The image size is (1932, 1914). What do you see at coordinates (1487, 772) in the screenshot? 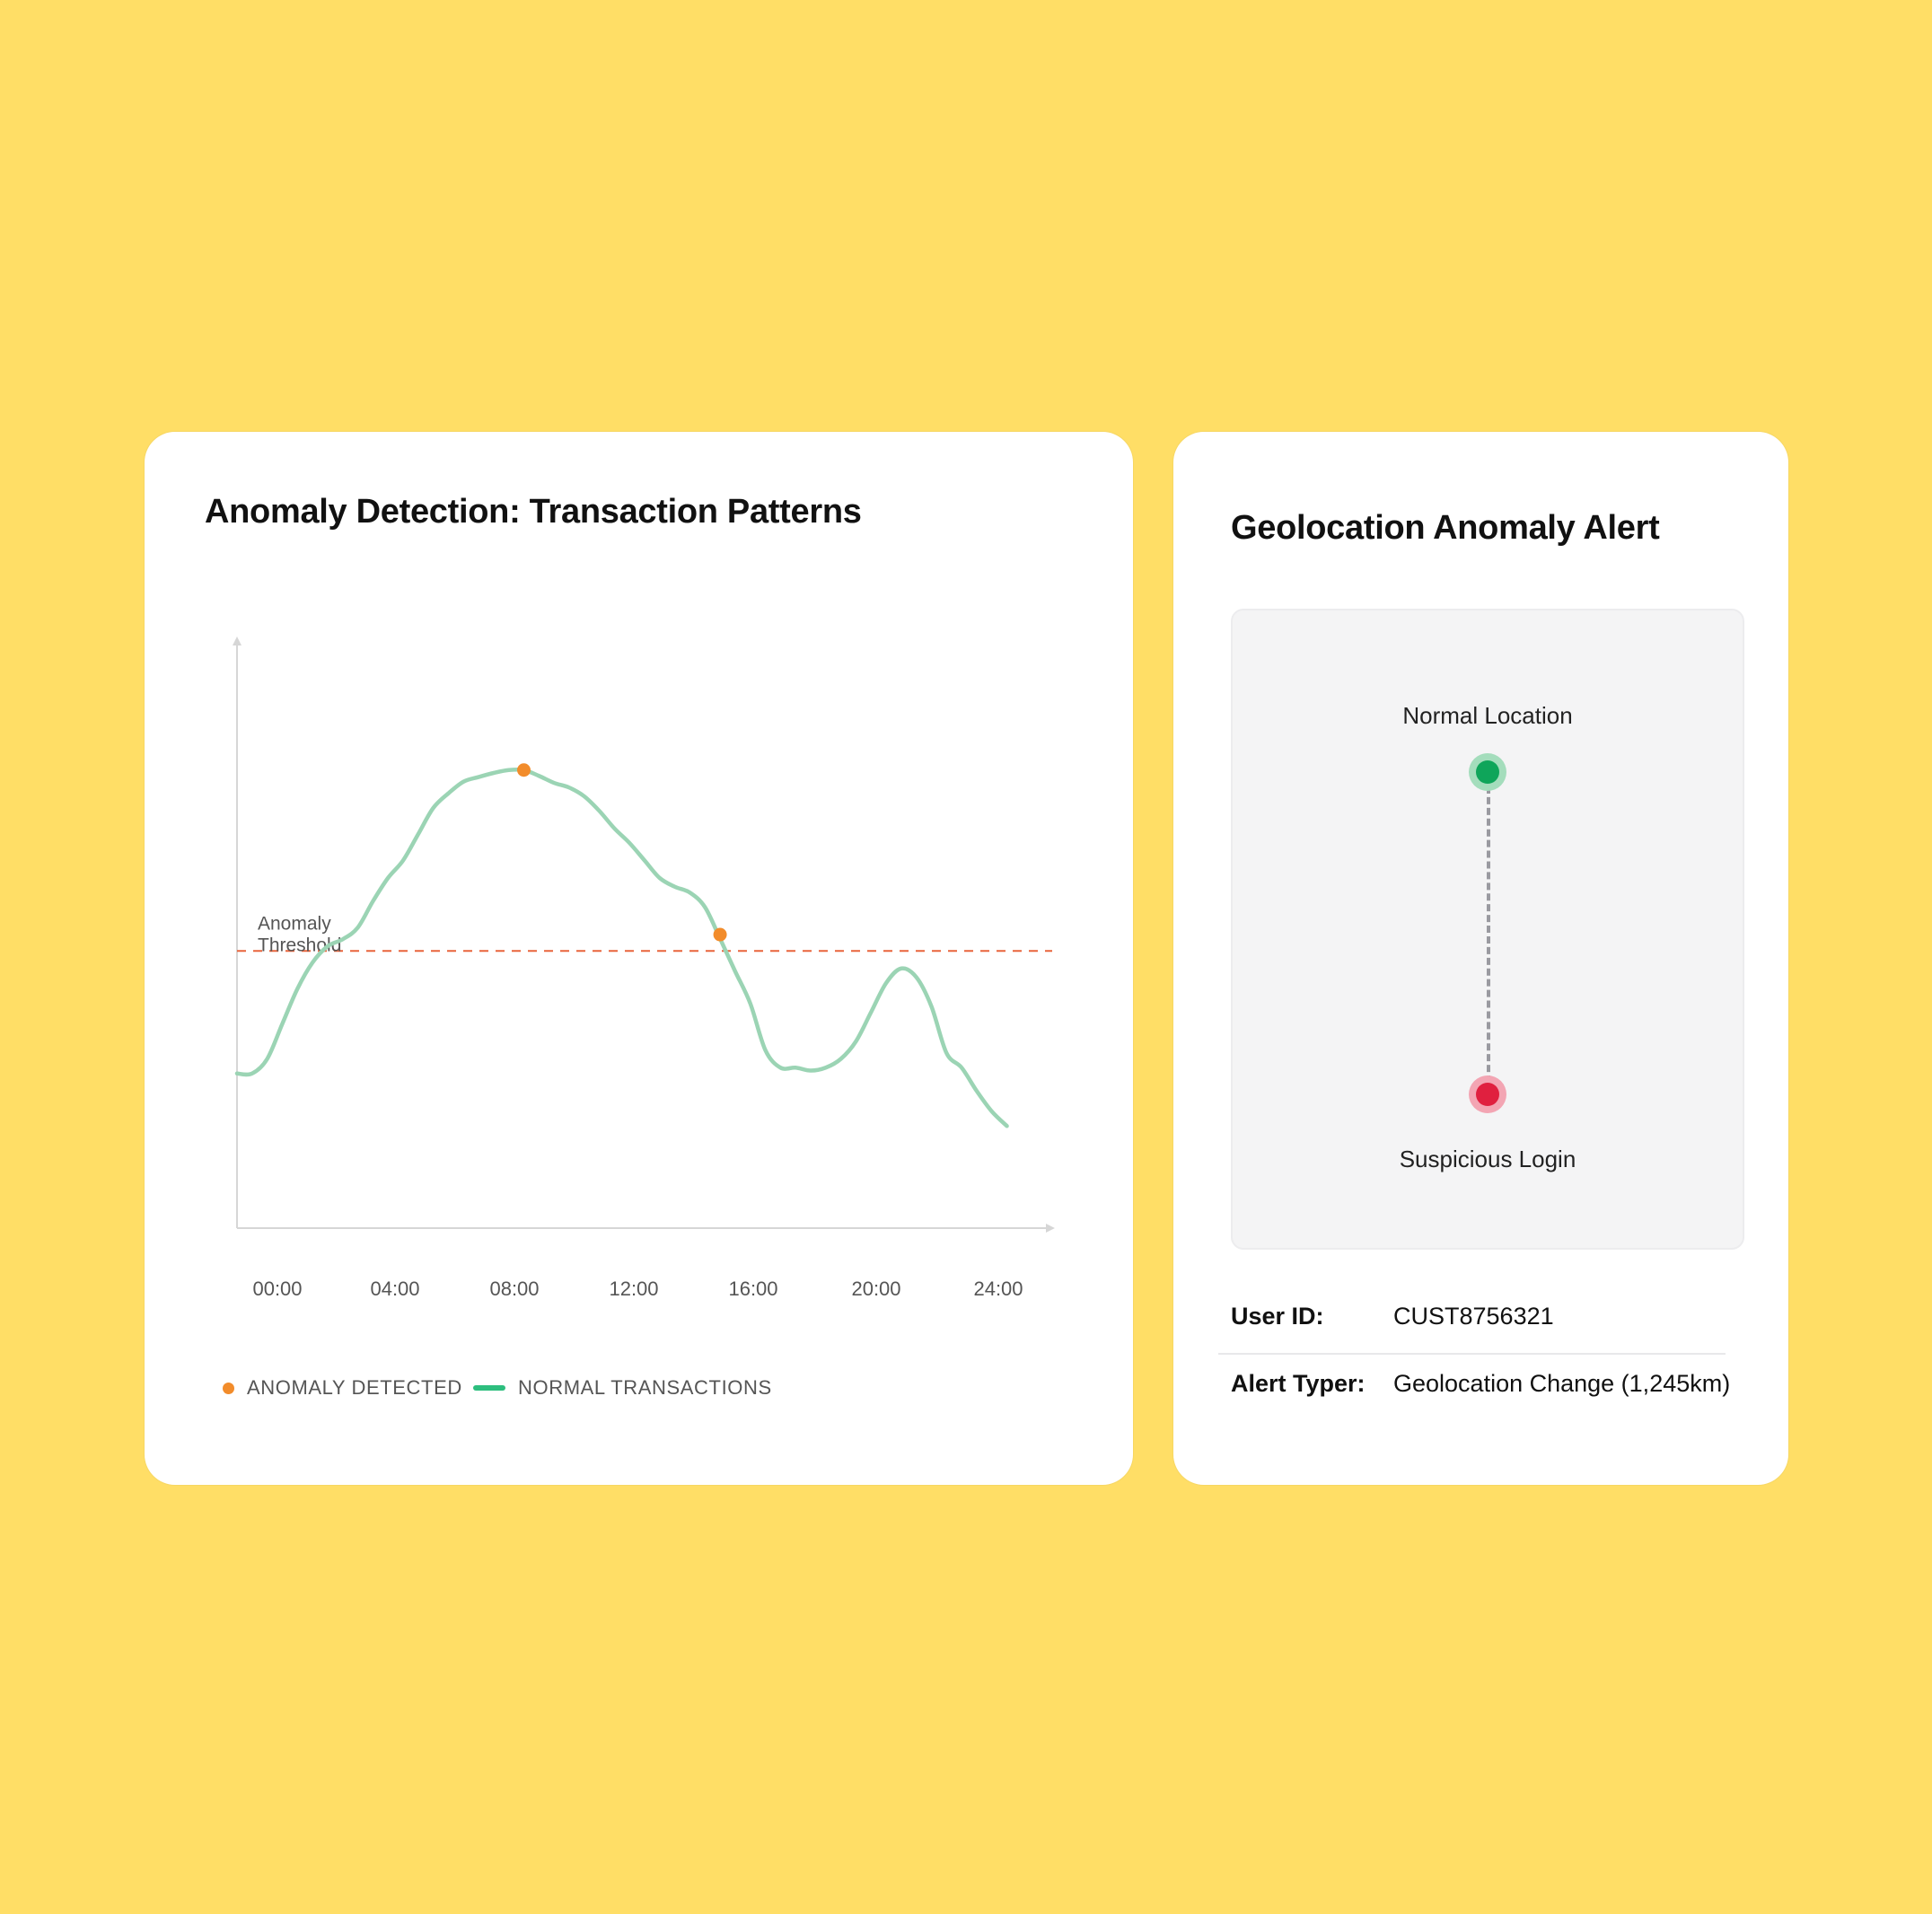
I see `normal-location-pin-icon` at bounding box center [1487, 772].